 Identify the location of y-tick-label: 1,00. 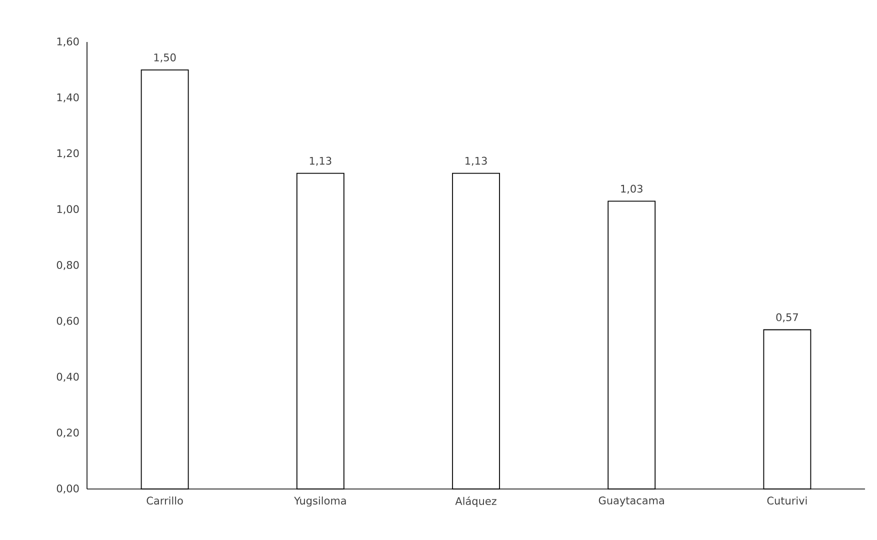
(68, 209).